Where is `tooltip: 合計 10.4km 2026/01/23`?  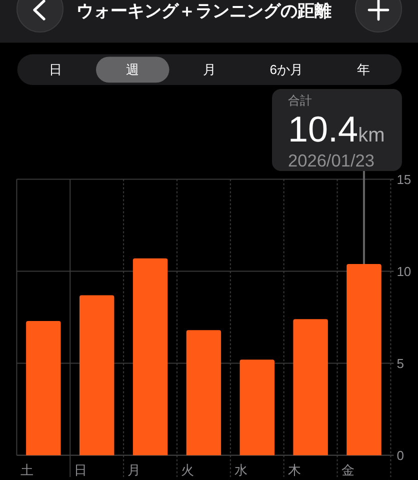
tooltip: 合計 10.4km 2026/01/23 is located at coordinates (337, 130).